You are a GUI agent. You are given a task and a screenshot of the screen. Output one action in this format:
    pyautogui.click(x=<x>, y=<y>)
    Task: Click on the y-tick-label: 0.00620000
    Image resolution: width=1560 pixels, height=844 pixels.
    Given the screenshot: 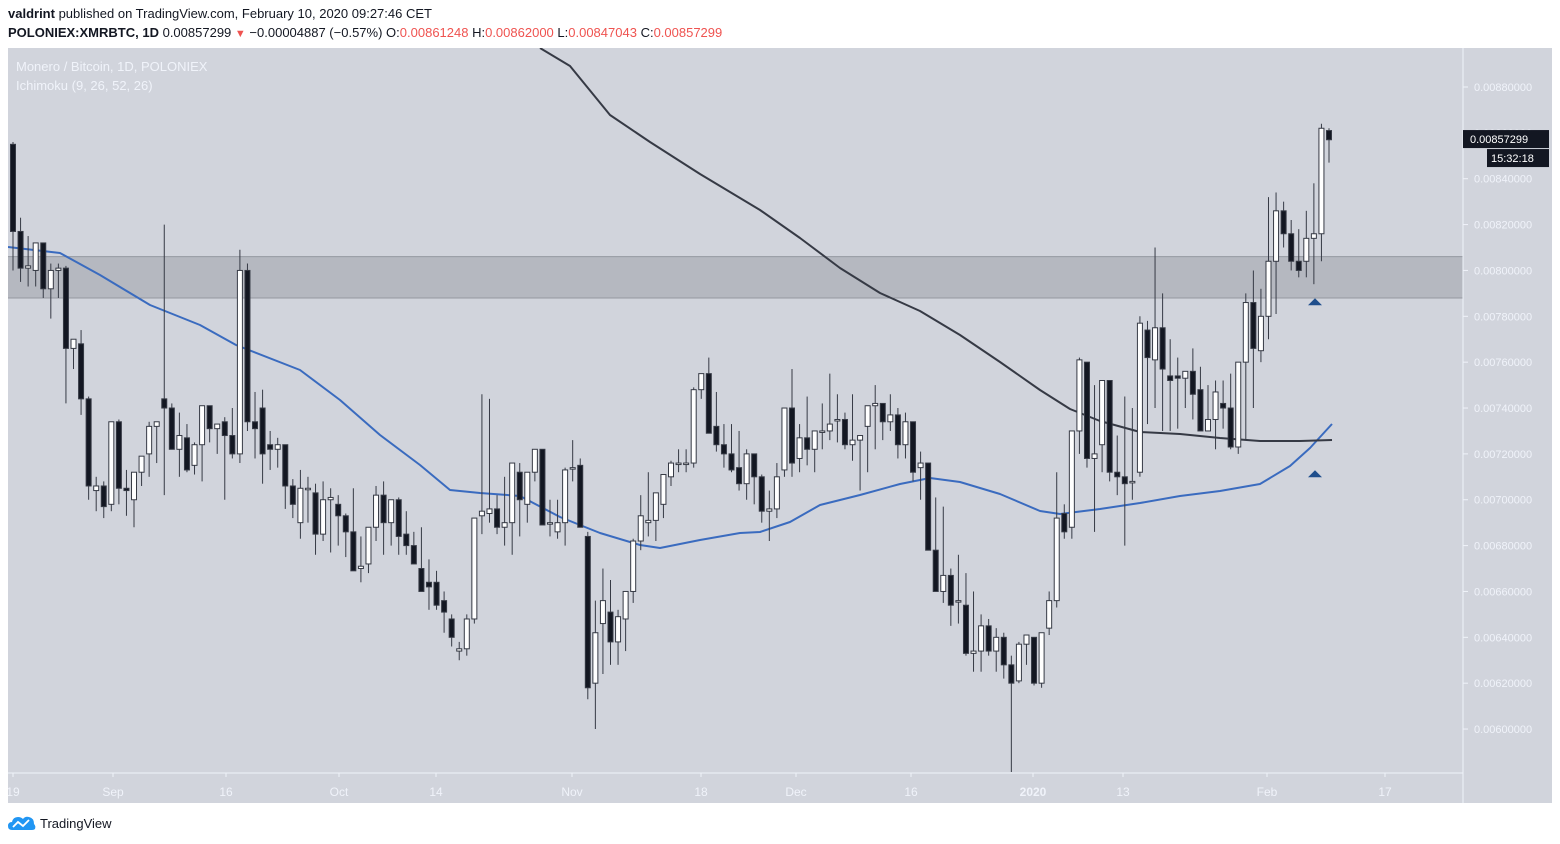 What is the action you would take?
    pyautogui.click(x=1503, y=684)
    